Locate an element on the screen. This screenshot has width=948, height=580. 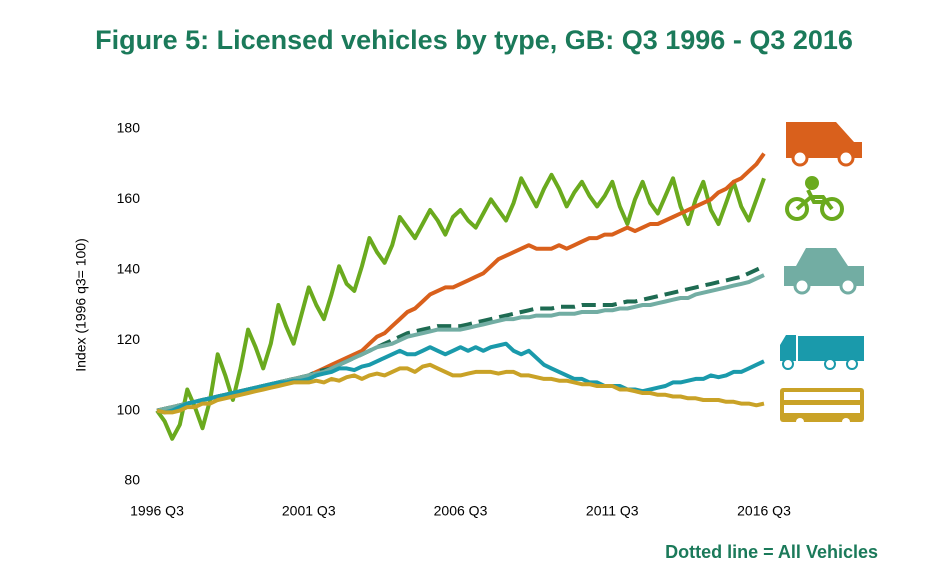
lorry-icon is located at coordinates (822, 352).